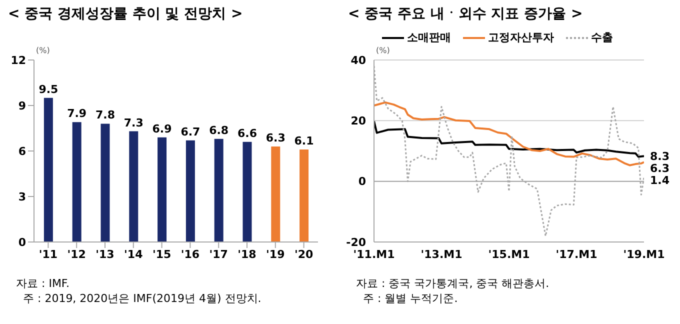 Image resolution: width=680 pixels, height=324 pixels. Describe the element at coordinates (22, 105) in the screenshot. I see `y-tick-label: 9` at that location.